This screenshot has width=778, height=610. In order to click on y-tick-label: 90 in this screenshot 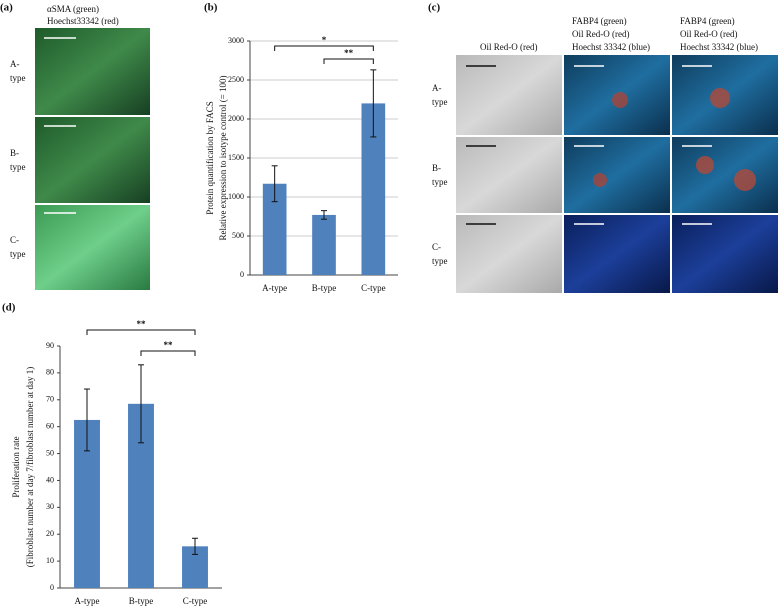, I will do `click(50, 345)`.